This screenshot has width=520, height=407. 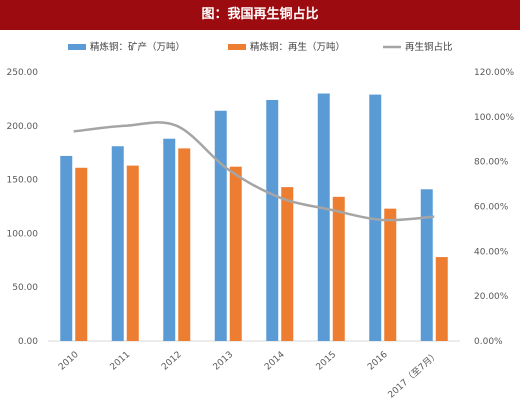 I want to click on y-left-tick-label: 0.00, so click(x=28, y=342).